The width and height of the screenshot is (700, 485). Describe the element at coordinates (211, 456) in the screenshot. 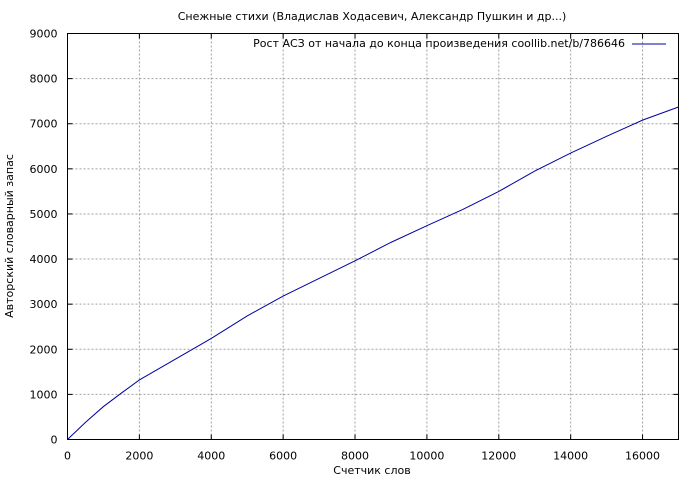

I see `x-tick-label: 4000` at that location.